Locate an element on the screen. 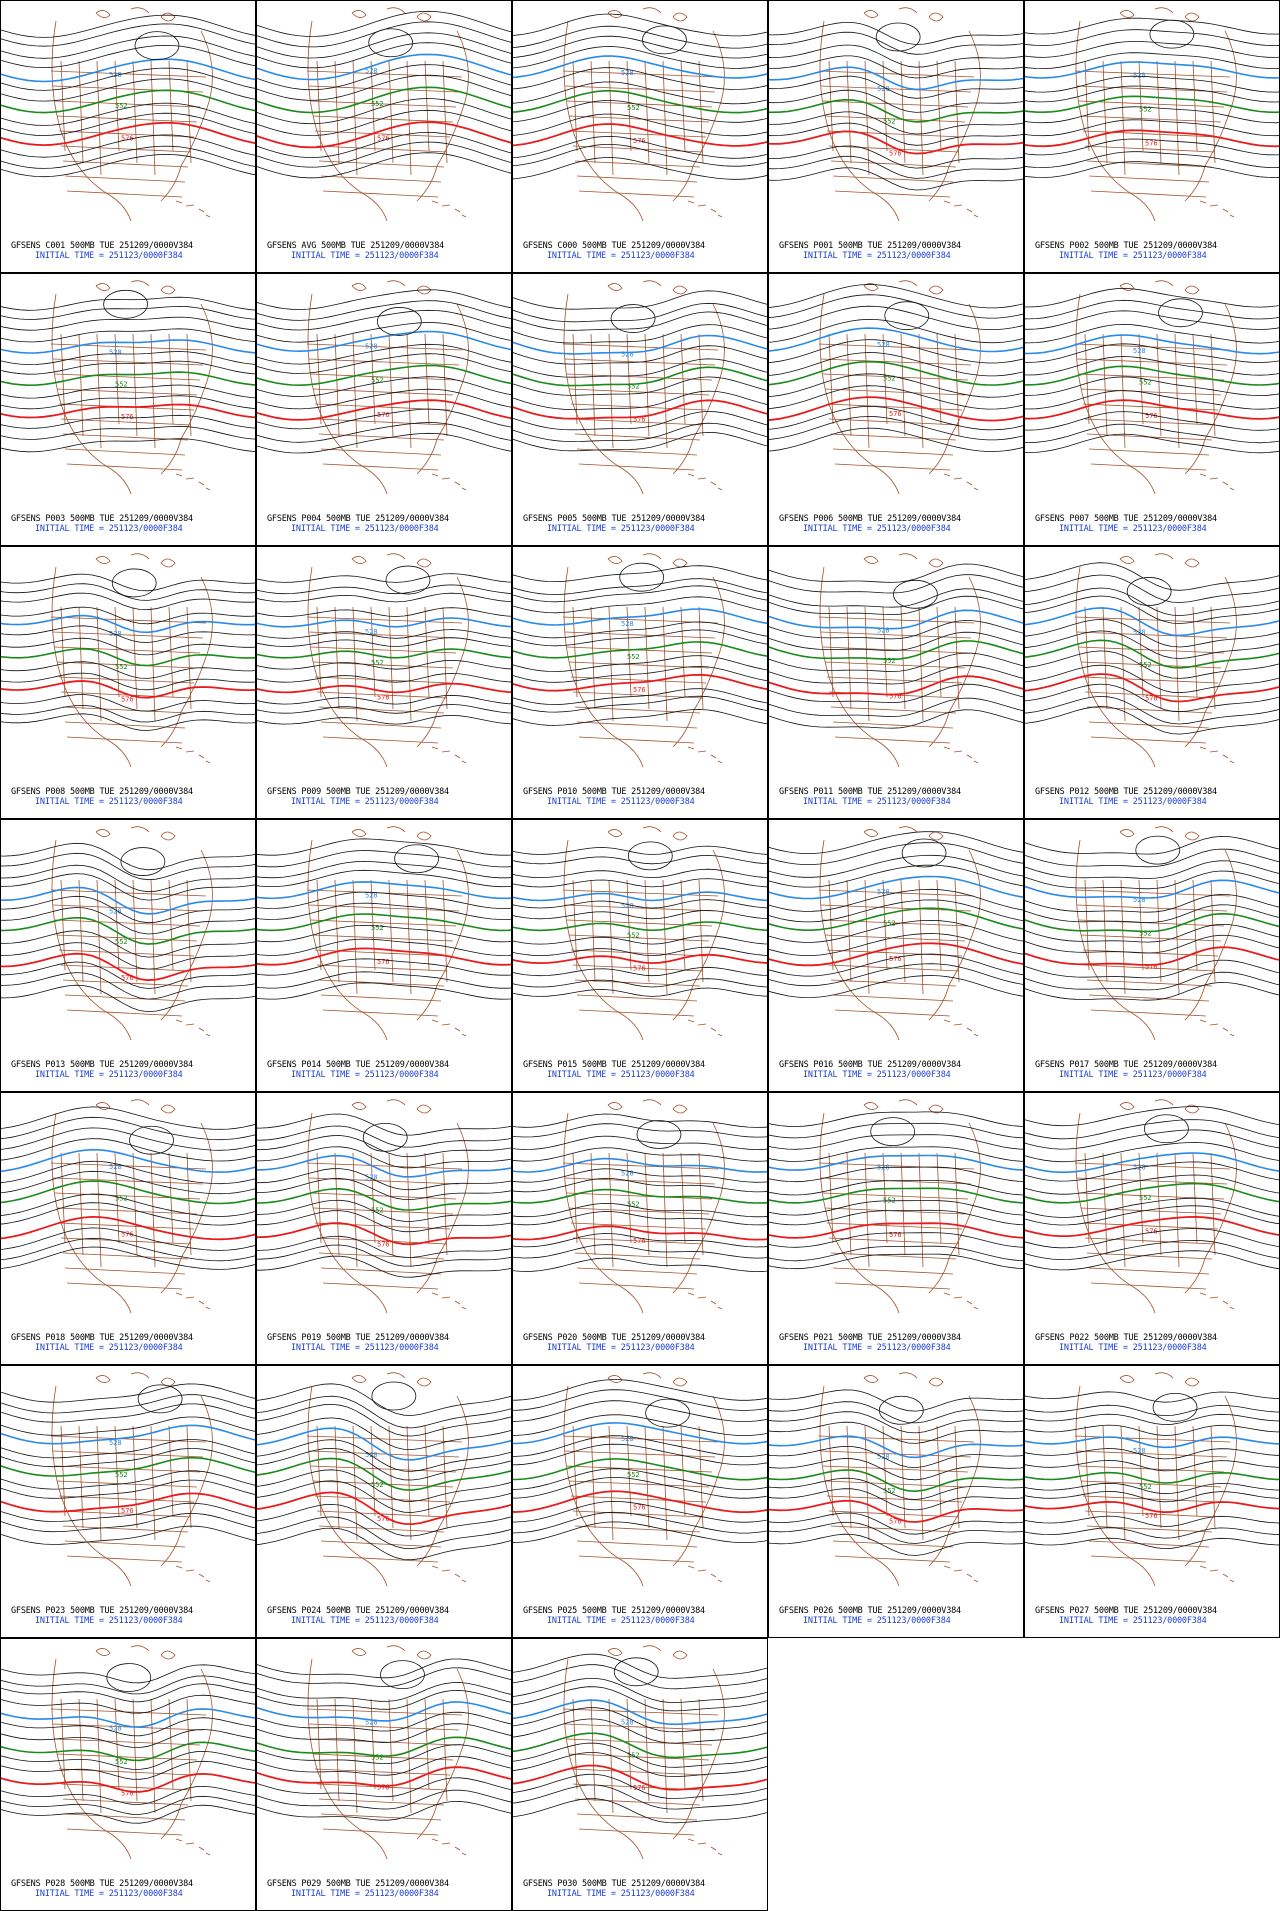  panel-caption: GFSENS P017 500MB TUE 251209/0000V384 is located at coordinates (1126, 1065).